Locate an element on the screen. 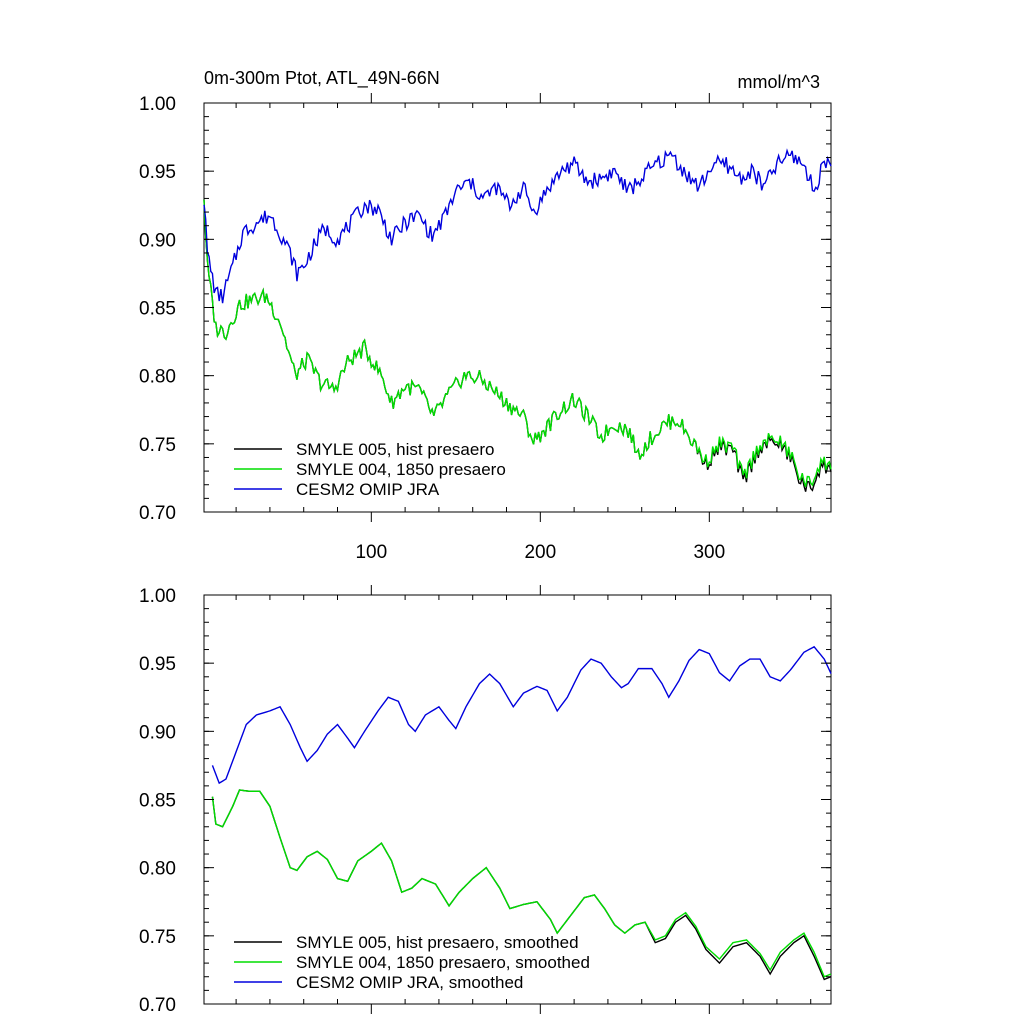 This screenshot has width=1024, height=1024. x-tick-label: 300 is located at coordinates (709, 552).